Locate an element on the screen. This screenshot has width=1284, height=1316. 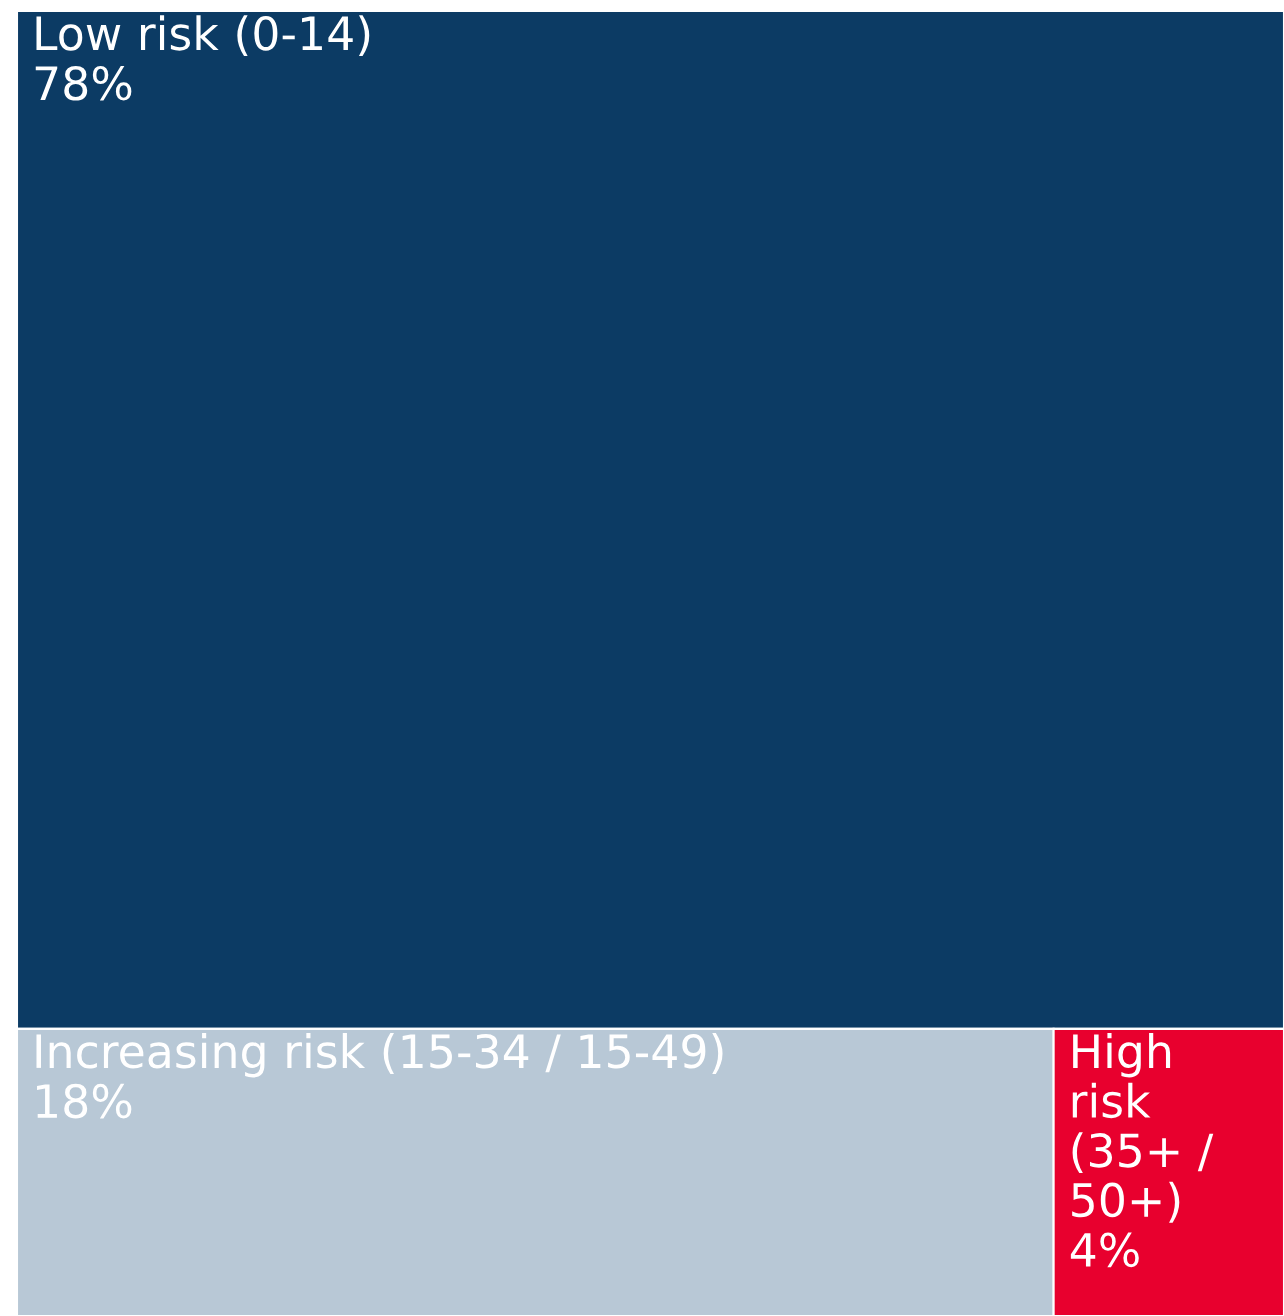
category-label: Low risk (0-14) is located at coordinates (203, 36).